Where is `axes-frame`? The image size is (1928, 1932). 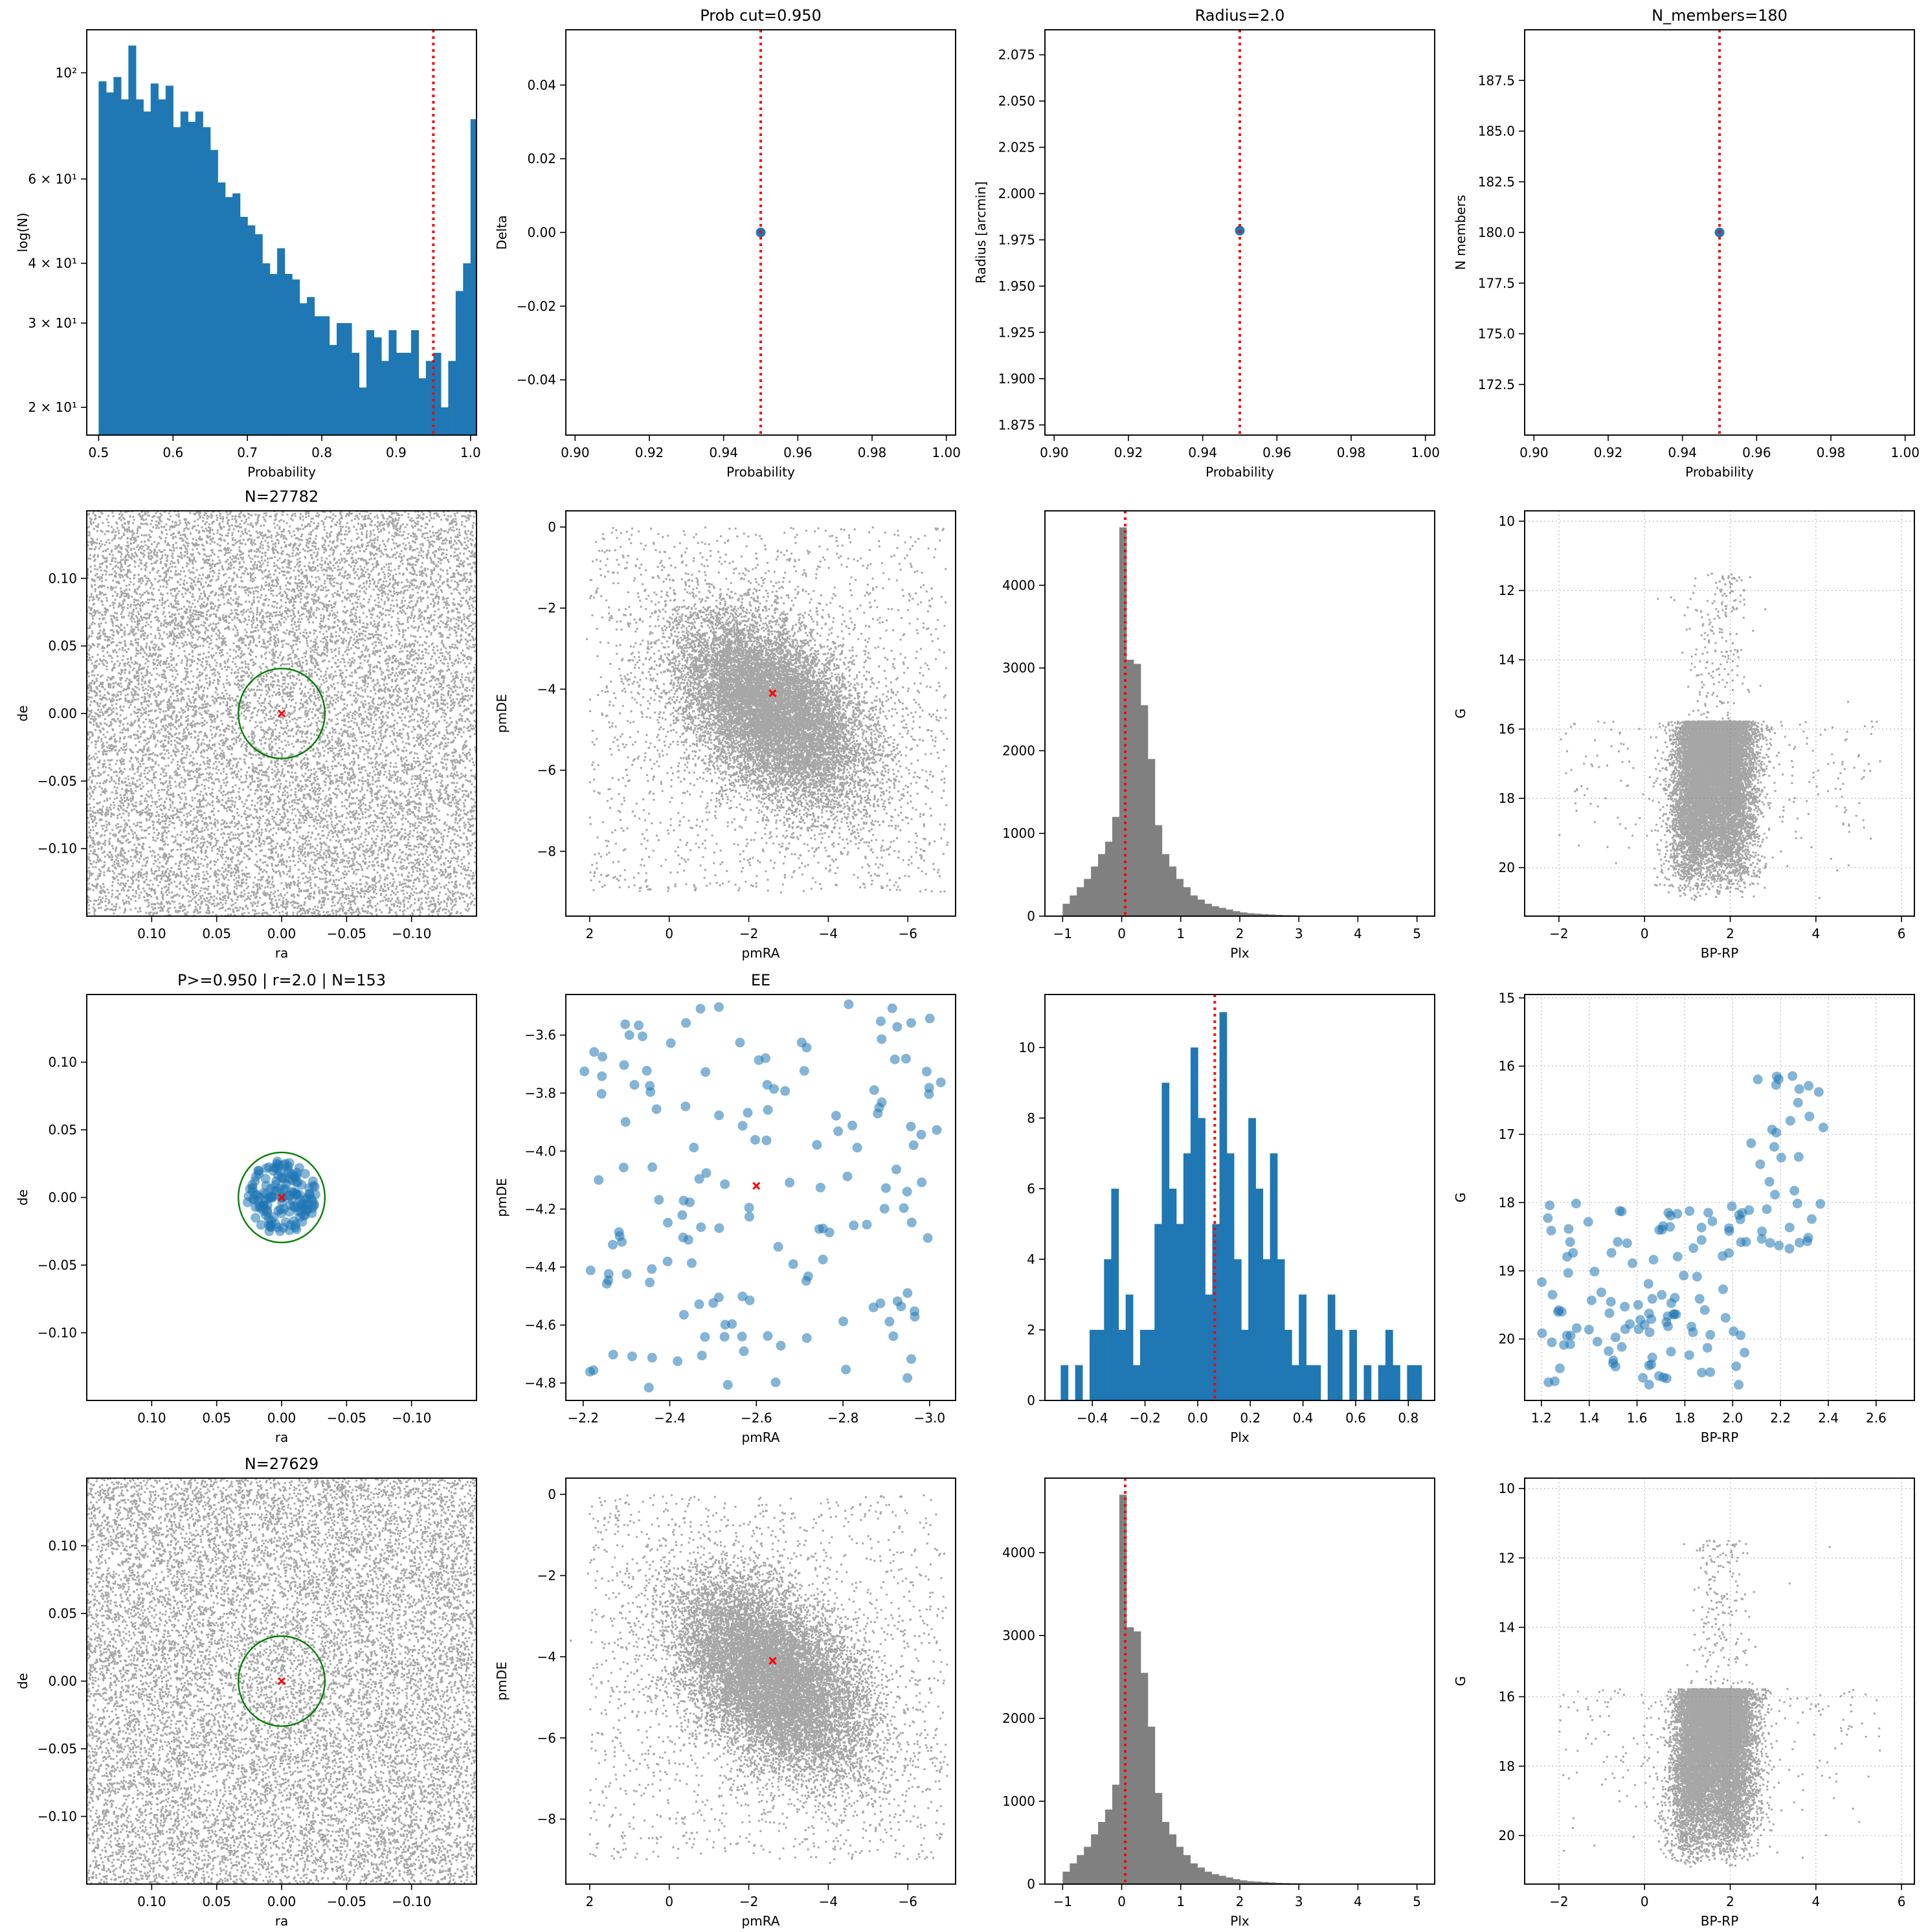
axes-frame is located at coordinates (1719, 1681).